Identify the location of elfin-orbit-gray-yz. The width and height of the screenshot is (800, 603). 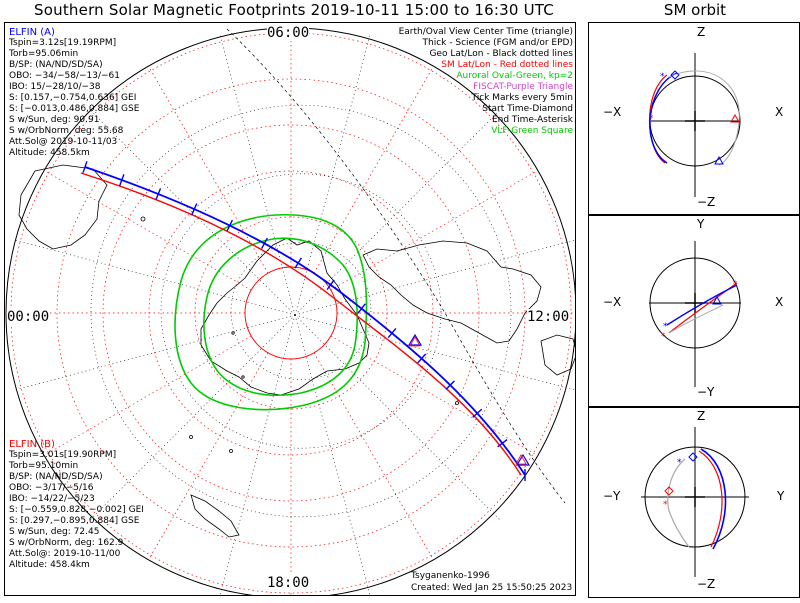
(678, 503).